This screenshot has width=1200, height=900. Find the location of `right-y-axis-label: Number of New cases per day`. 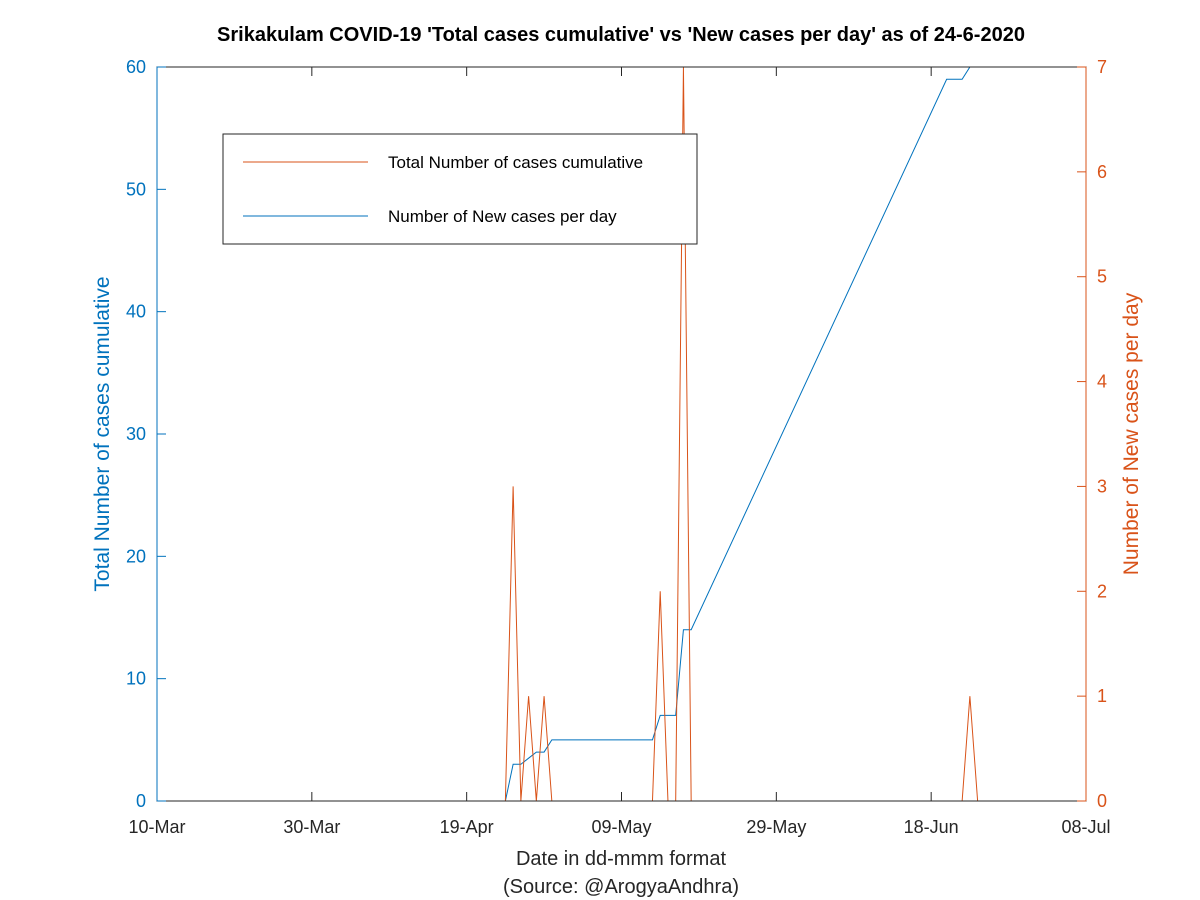

right-y-axis-label: Number of New cases per day is located at coordinates (1131, 433).